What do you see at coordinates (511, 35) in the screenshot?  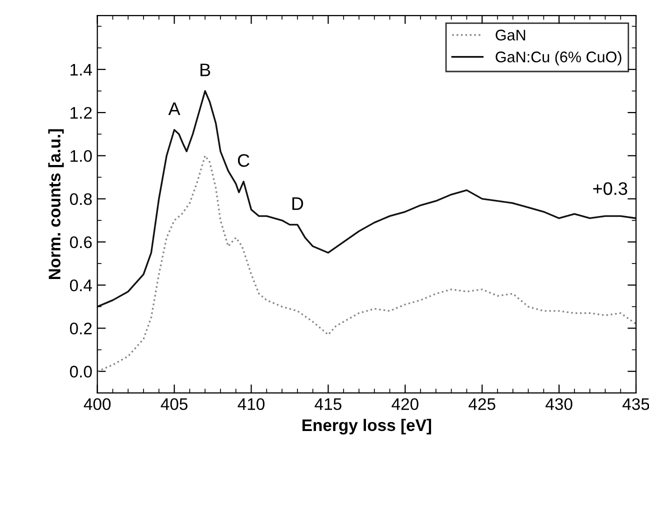 I see `legend-label: GaN` at bounding box center [511, 35].